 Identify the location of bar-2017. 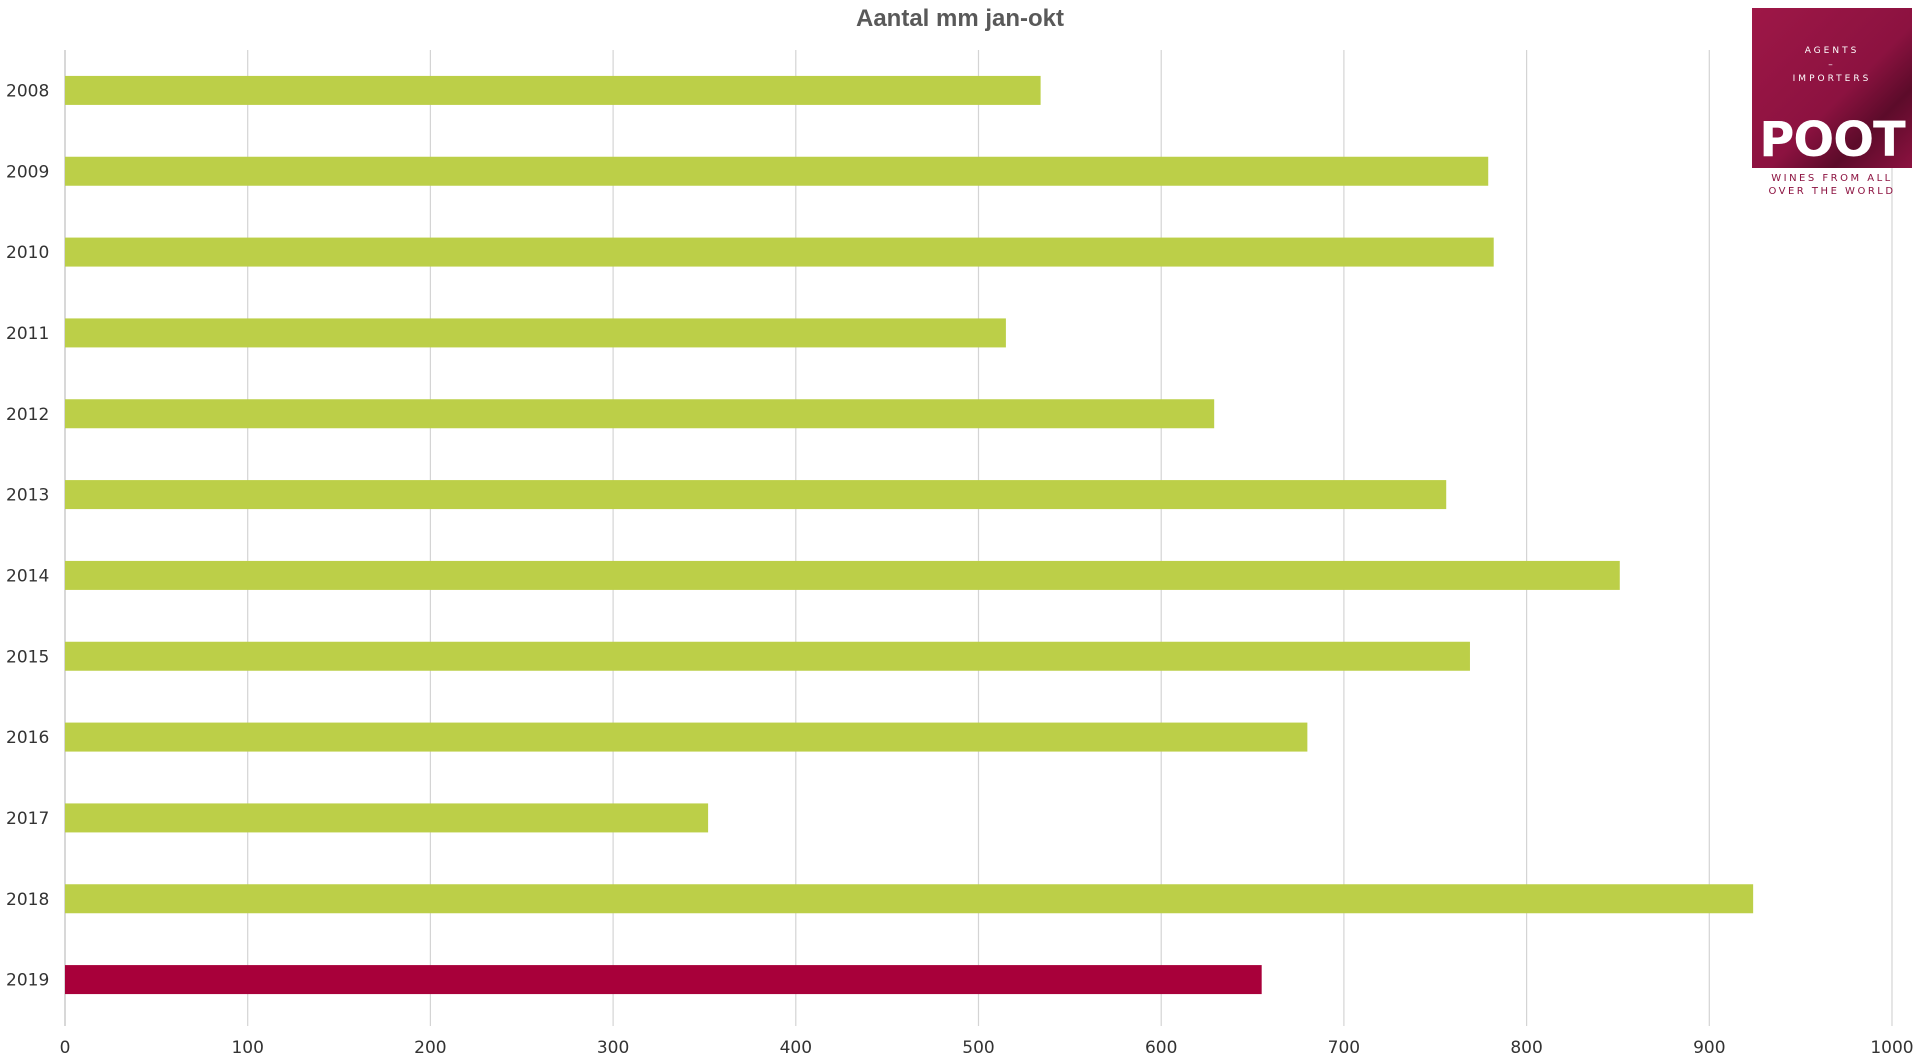
(387, 818).